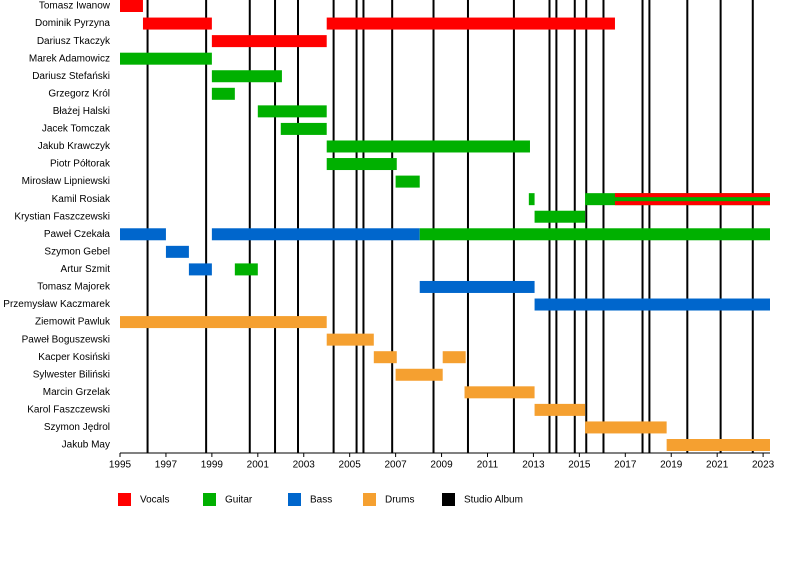 This screenshot has height=570, width=800. I want to click on x-tick-label: 2017, so click(625, 465).